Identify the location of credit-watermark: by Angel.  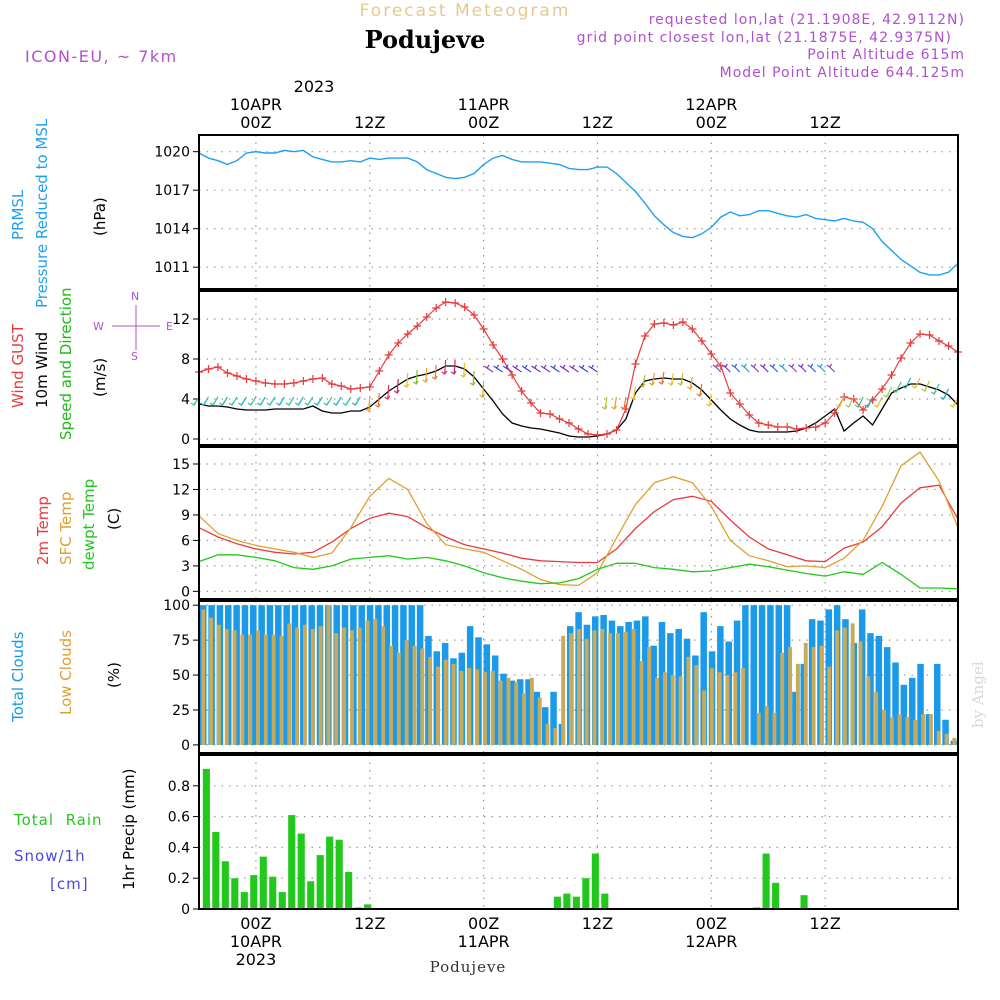
(978, 694).